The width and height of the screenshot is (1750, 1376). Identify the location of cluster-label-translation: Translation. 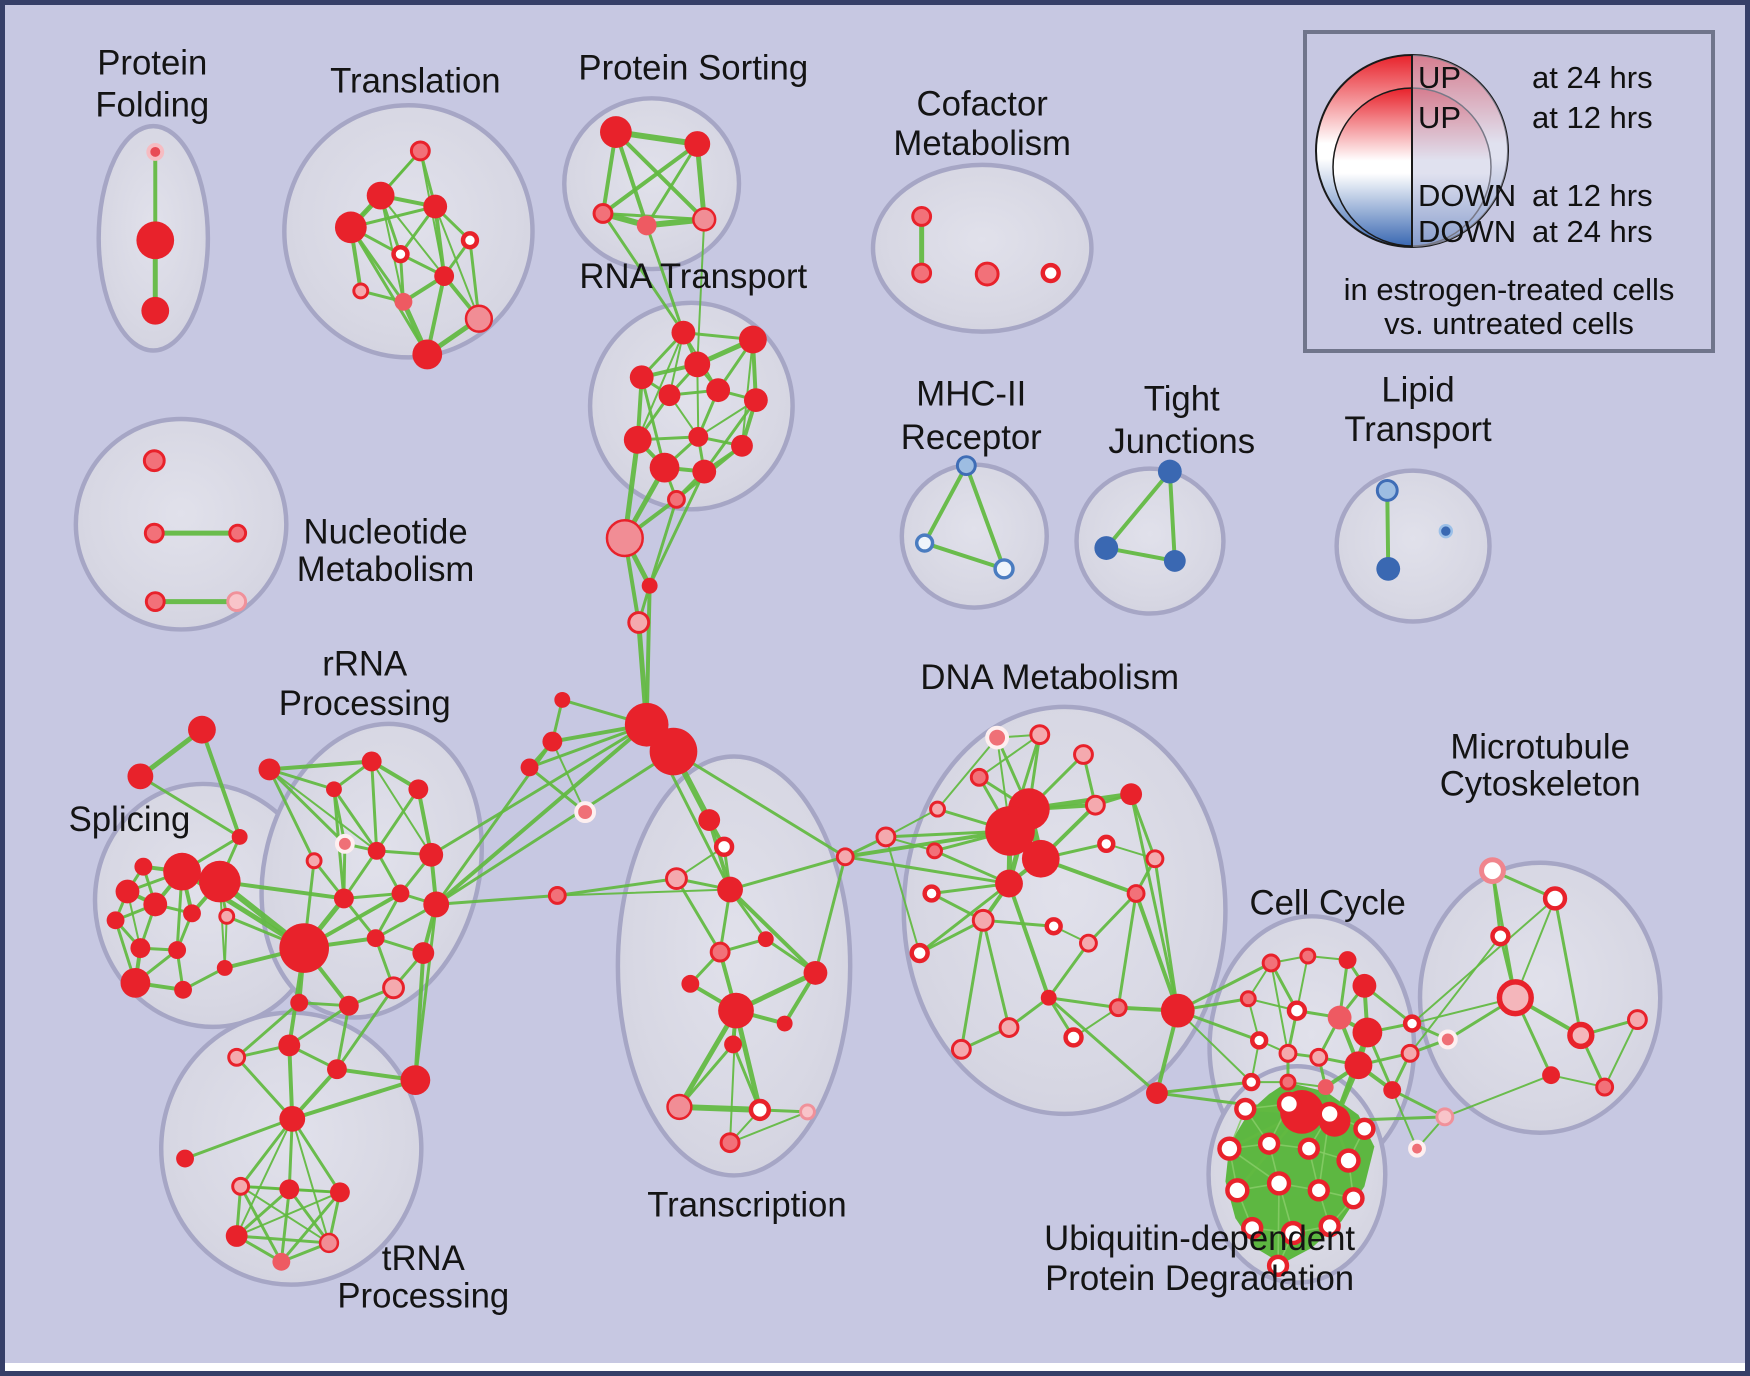
(415, 82).